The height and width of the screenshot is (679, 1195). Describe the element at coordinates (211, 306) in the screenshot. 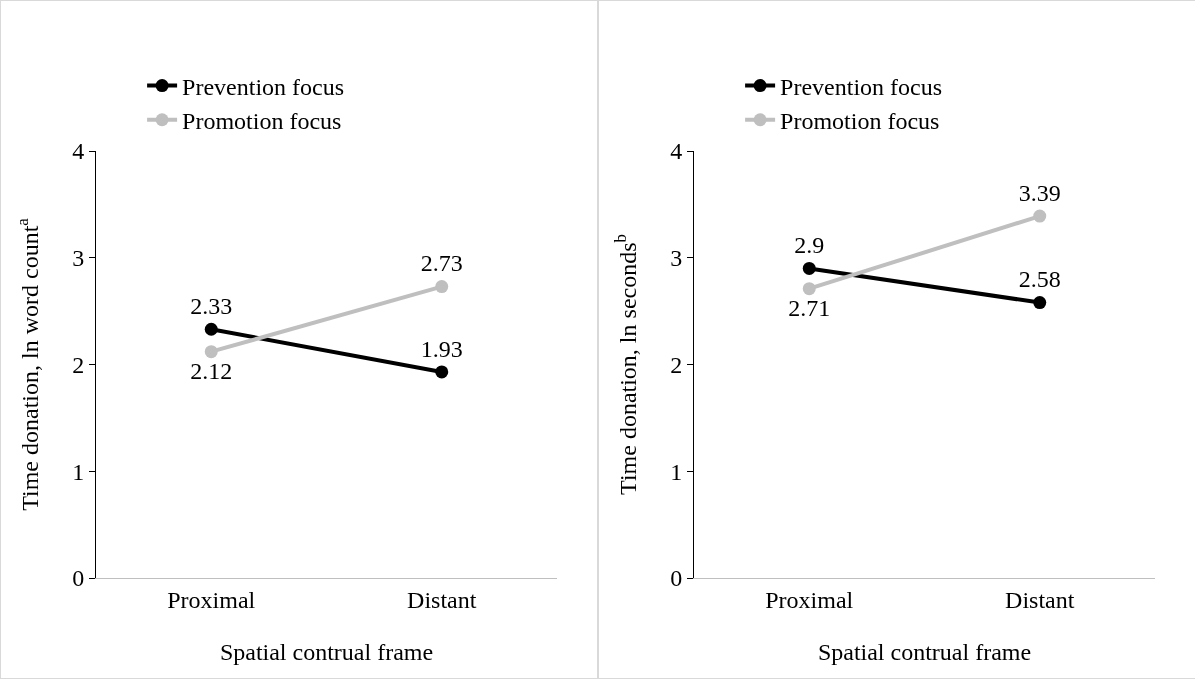

I see `data-label: 2.33` at that location.